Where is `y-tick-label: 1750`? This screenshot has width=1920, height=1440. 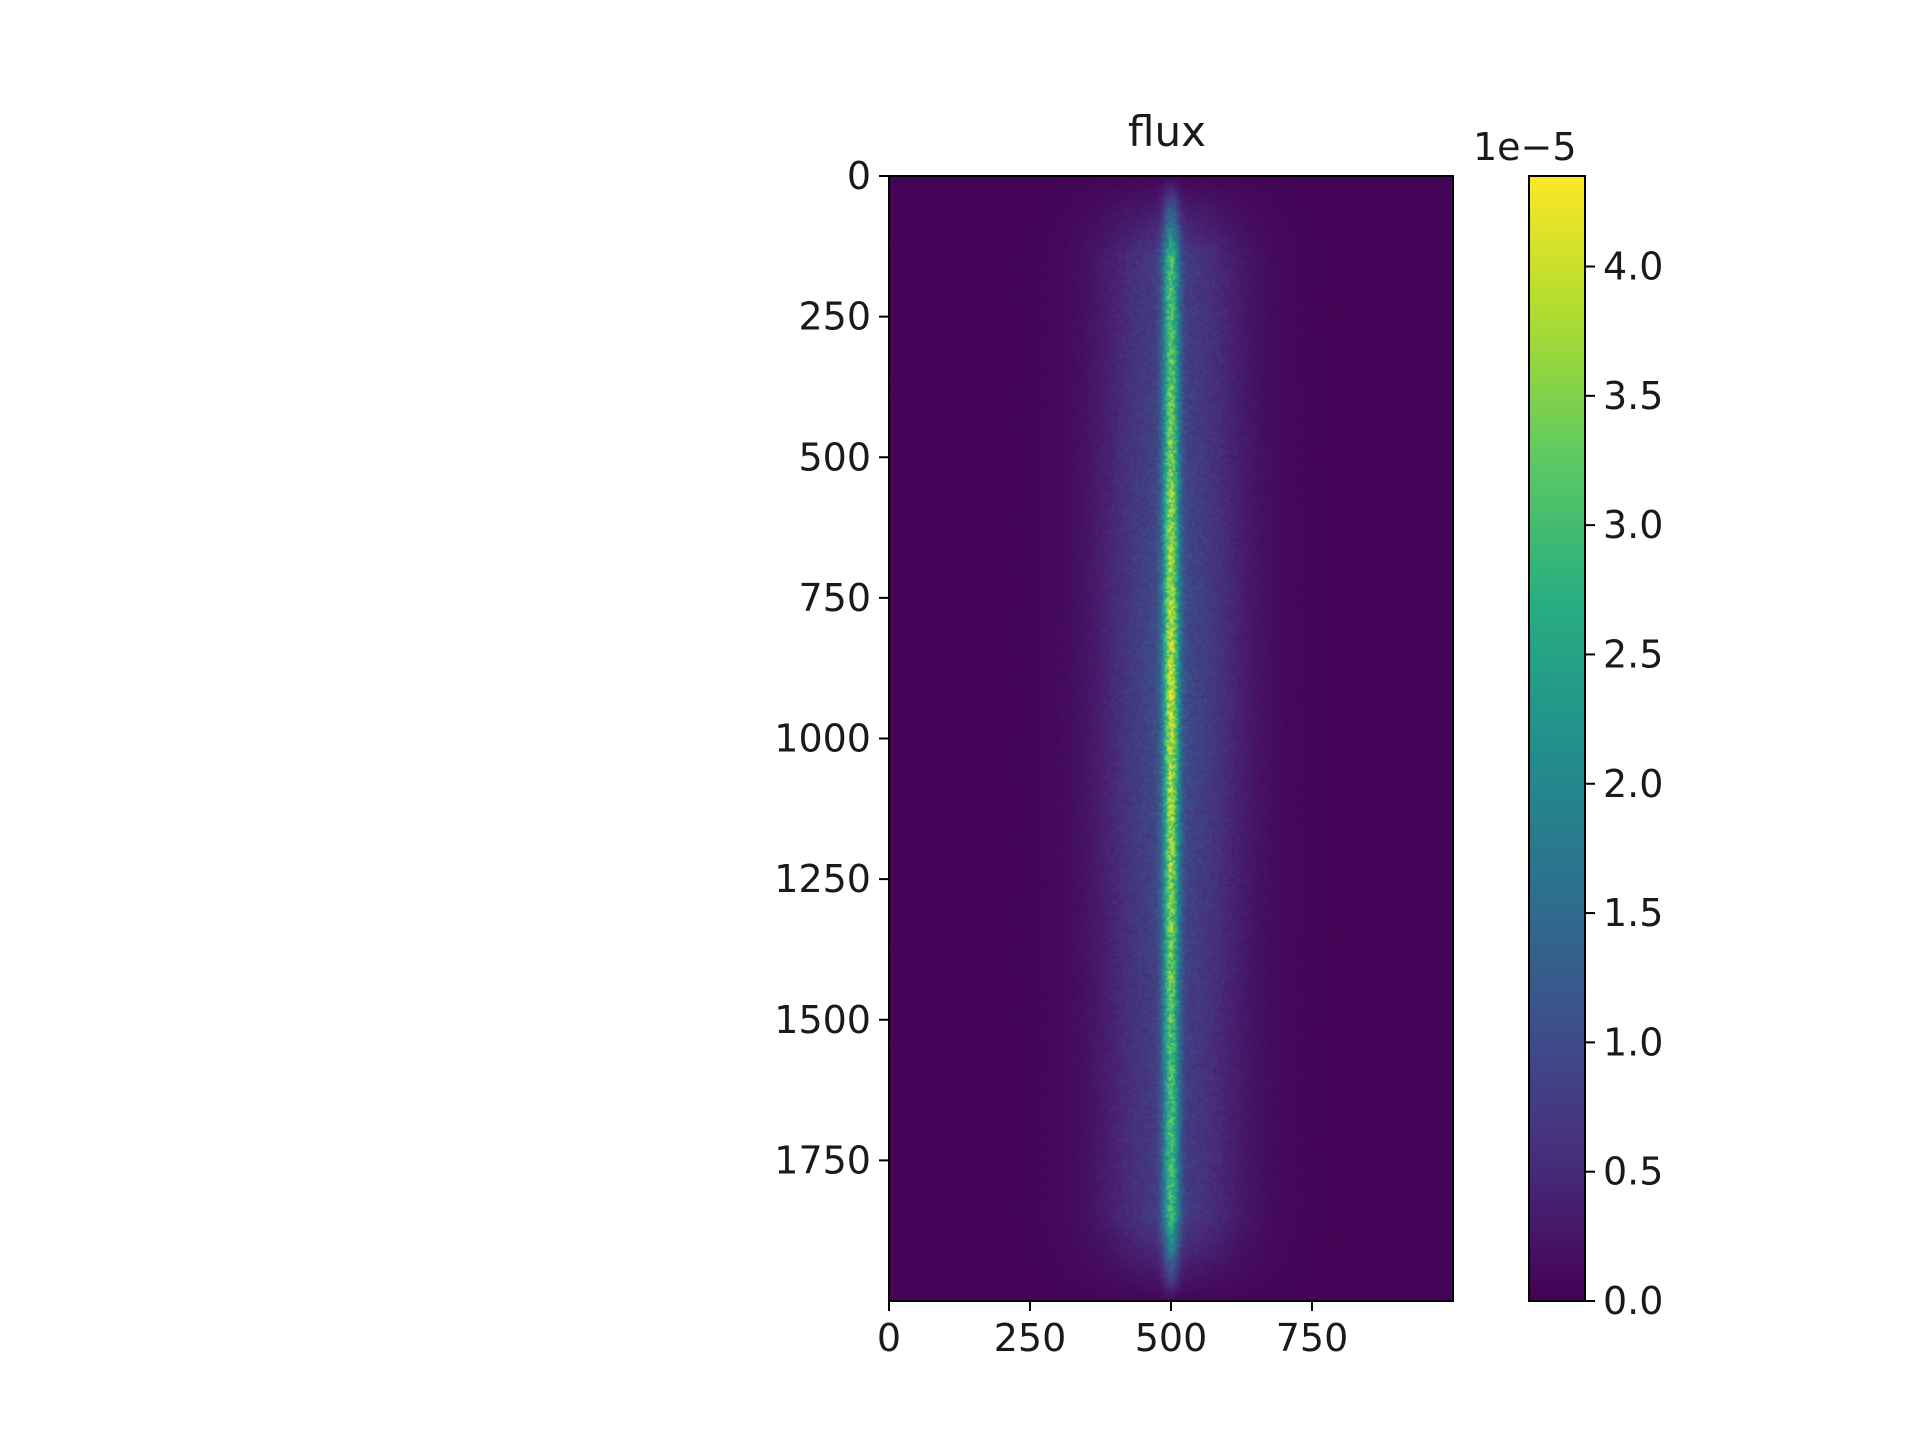 y-tick-label: 1750 is located at coordinates (822, 1160).